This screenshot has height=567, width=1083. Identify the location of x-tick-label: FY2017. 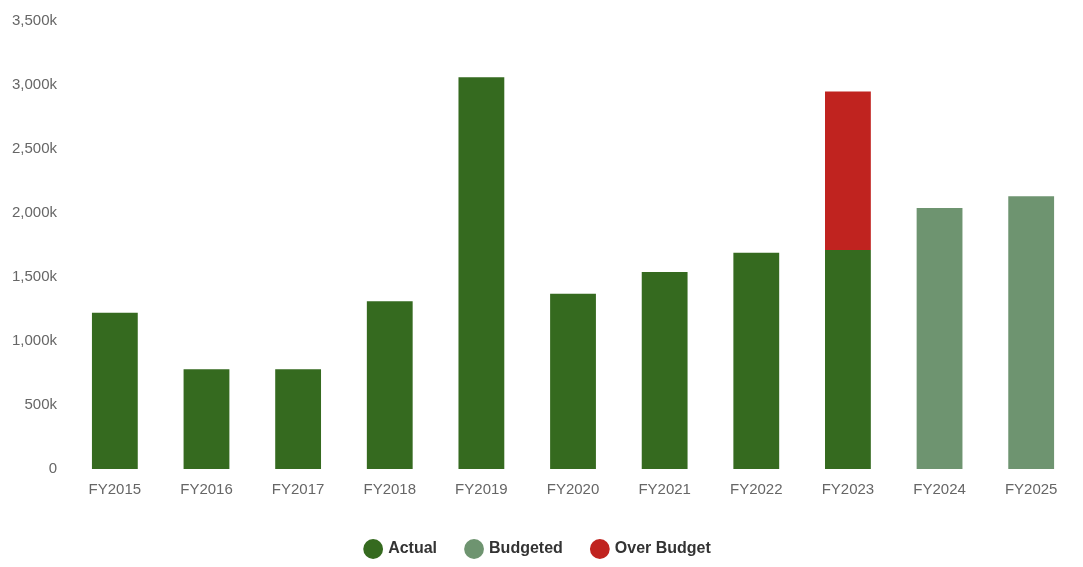
(298, 489).